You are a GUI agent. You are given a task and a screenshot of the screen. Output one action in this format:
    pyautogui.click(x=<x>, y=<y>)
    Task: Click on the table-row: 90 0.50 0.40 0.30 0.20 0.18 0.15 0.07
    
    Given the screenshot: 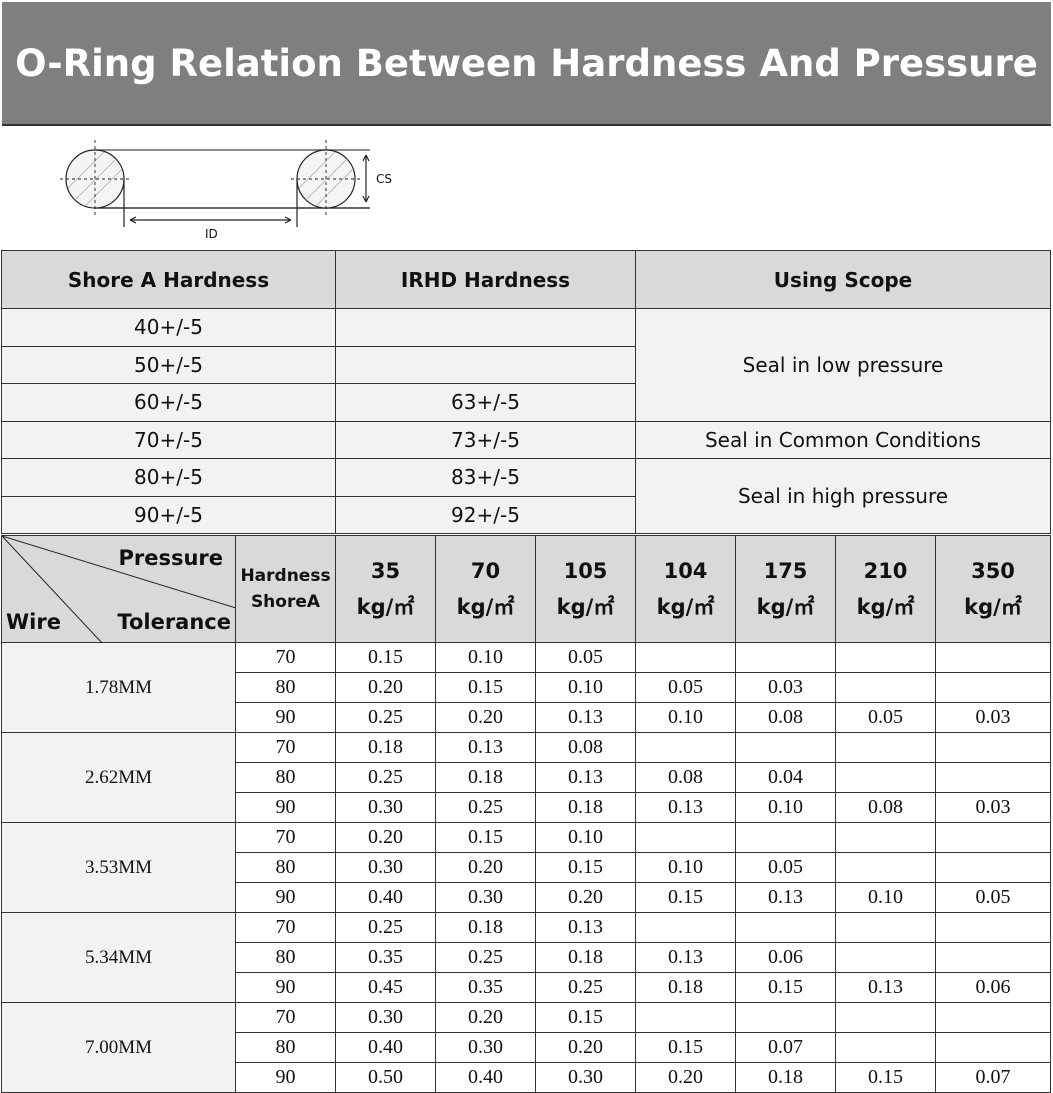 What is the action you would take?
    pyautogui.click(x=526, y=1077)
    